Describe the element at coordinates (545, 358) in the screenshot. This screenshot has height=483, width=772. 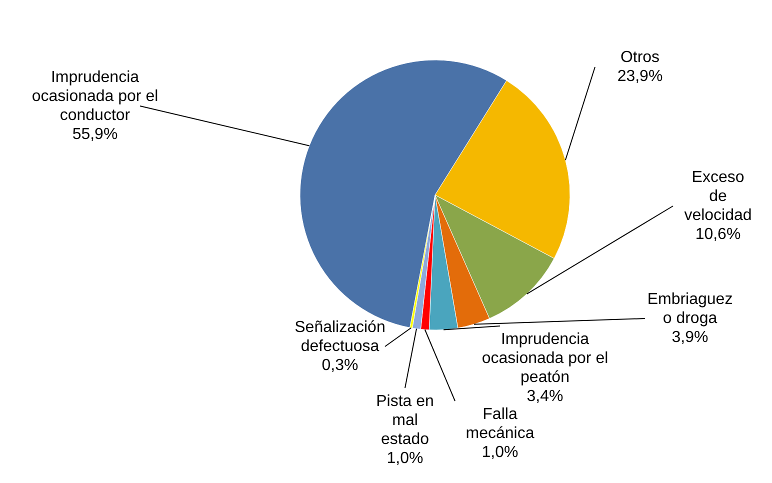
I see `slice-label: Imprudencia ocasionada por el peatón` at that location.